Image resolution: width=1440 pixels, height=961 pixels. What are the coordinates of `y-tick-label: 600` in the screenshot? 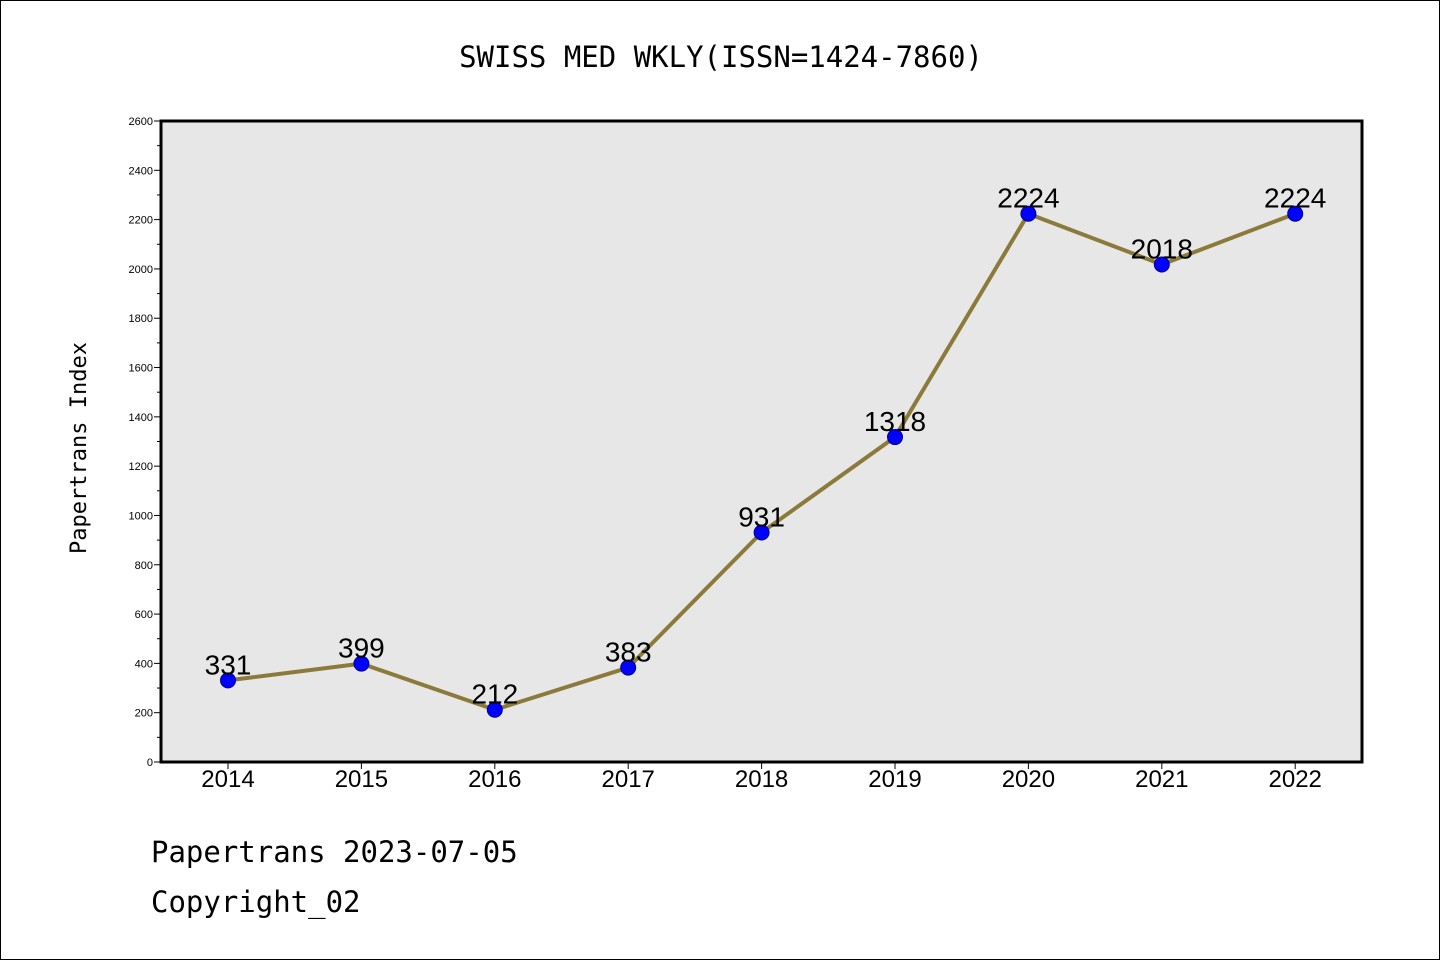 It's located at (144, 615).